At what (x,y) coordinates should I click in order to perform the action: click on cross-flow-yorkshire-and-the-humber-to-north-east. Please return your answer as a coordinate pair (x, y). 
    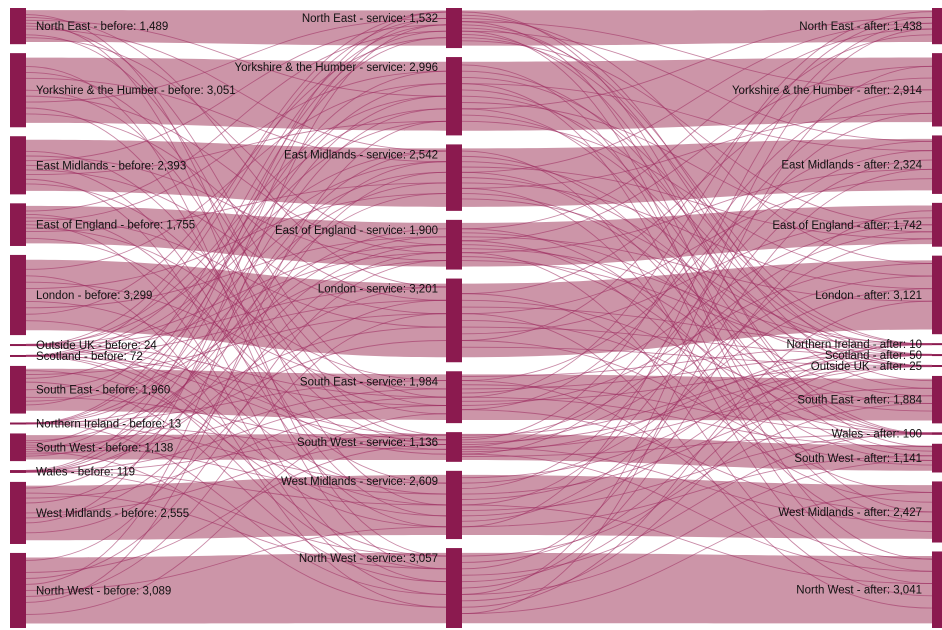
    Looking at the image, I should click on (236, 60).